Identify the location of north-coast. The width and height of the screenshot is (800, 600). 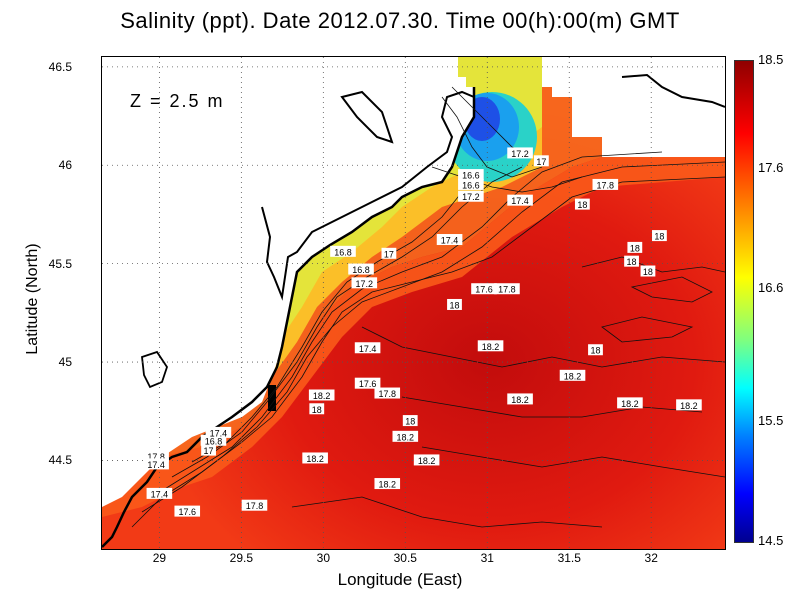
(673, 90).